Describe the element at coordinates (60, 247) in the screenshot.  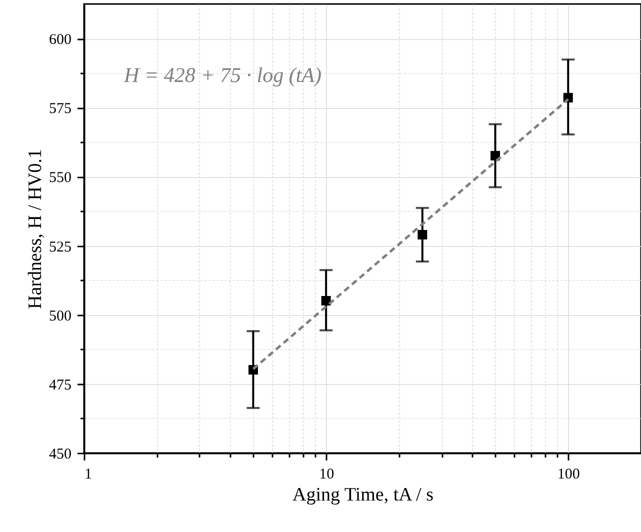
I see `y-tick-label: 525` at that location.